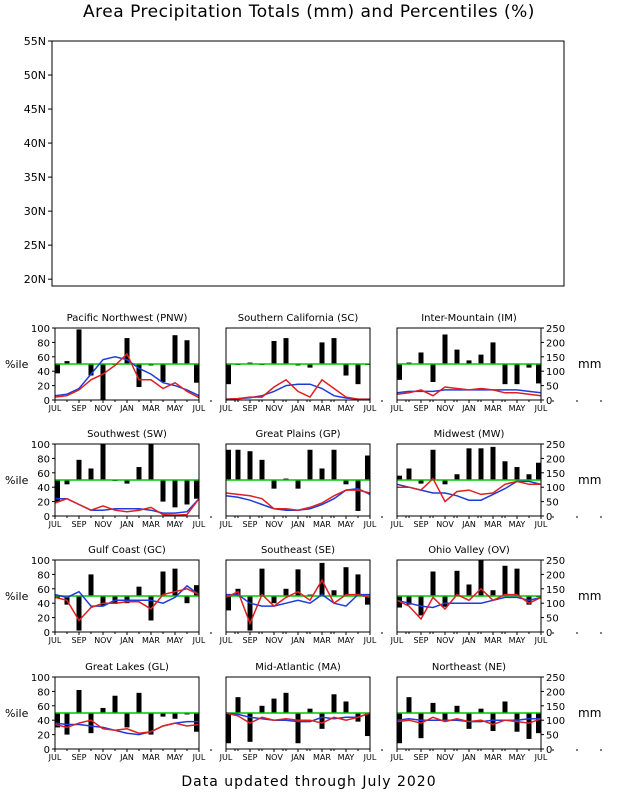 The width and height of the screenshot is (618, 800). Describe the element at coordinates (309, 782) in the screenshot. I see `figure-footer: Data updated through July 2020` at that location.